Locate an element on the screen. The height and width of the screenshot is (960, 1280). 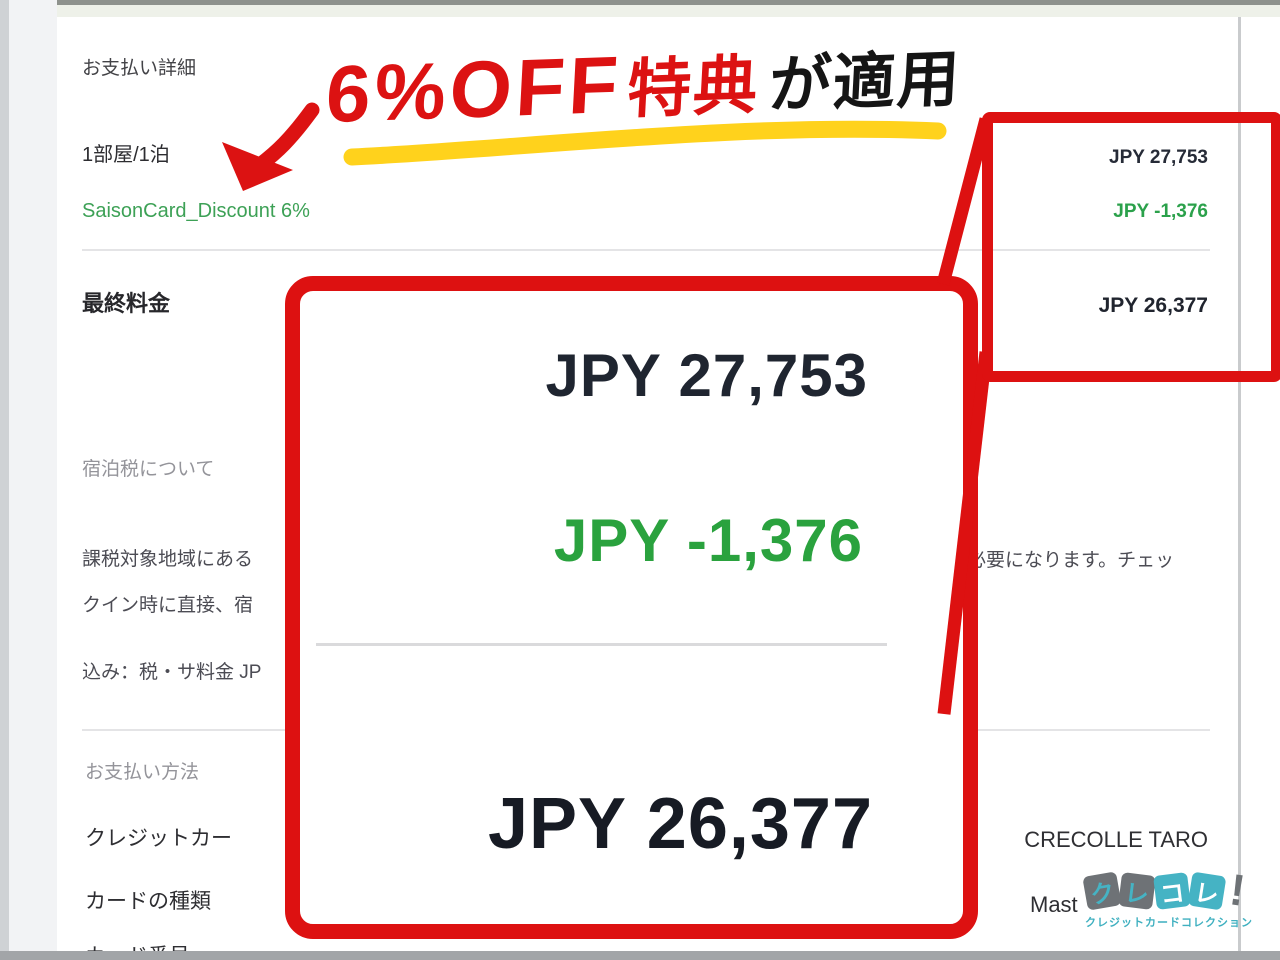
handwritten-annotation: 6%OFF 特典 が適用 is located at coordinates (644, 84).